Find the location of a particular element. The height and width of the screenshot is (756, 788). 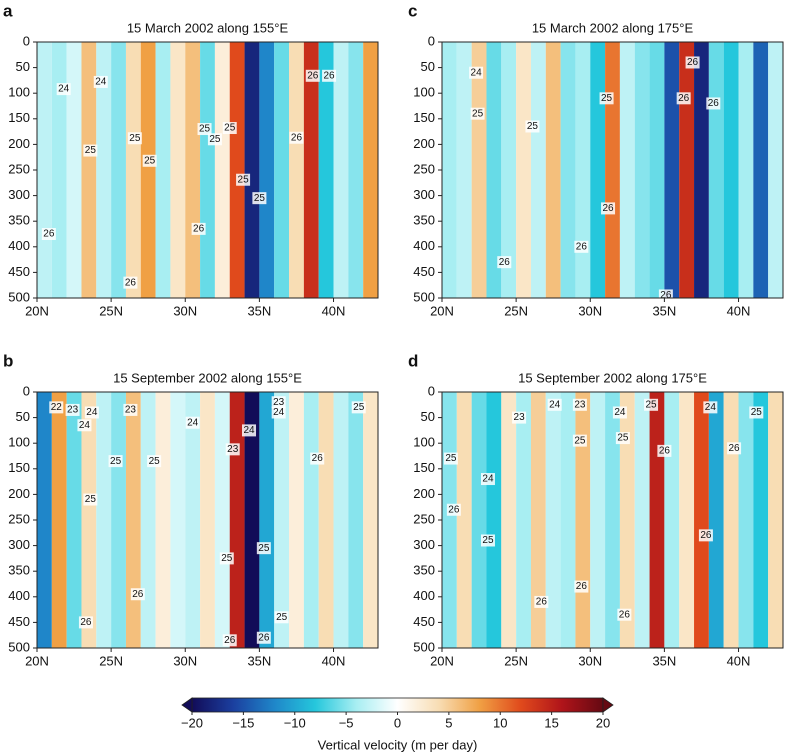

x-tick-label: 35N is located at coordinates (259, 660).